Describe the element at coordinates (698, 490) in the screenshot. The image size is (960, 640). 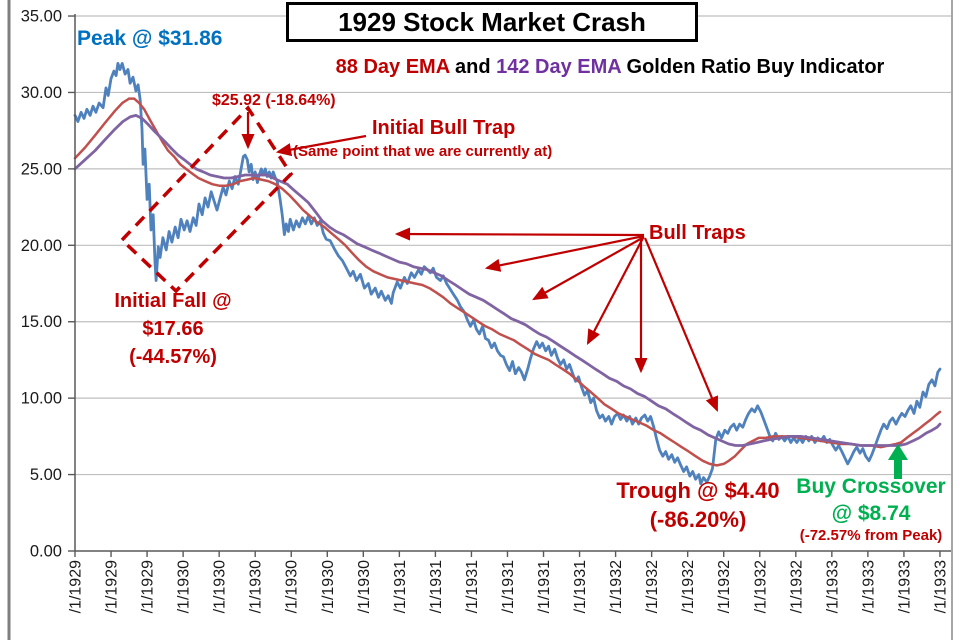
I see `trough-line1: Trough @ $4.40` at that location.